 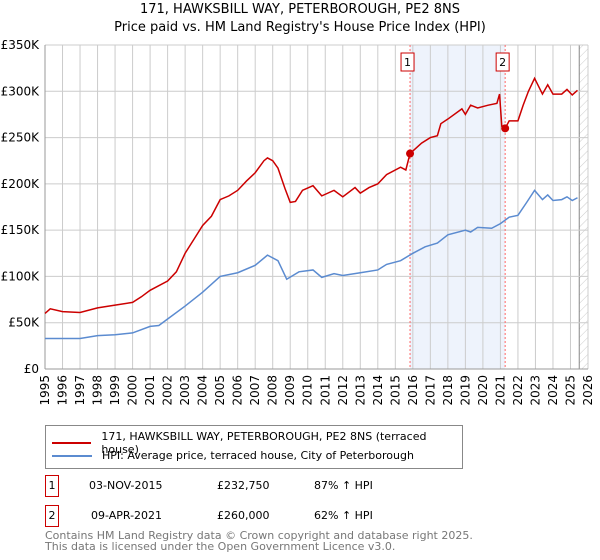 What do you see at coordinates (308, 390) in the screenshot?
I see `x-tick-label: 2010` at bounding box center [308, 390].